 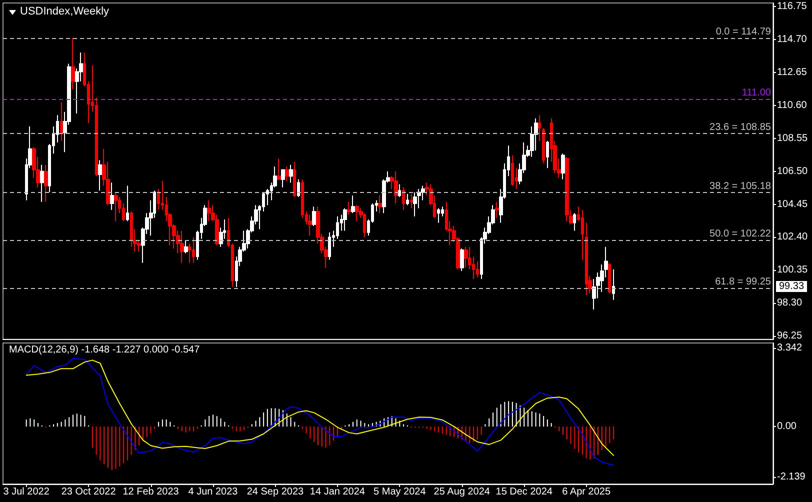 What do you see at coordinates (741, 186) in the screenshot?
I see `ref-line-label: 38.2 = 105.18` at bounding box center [741, 186].